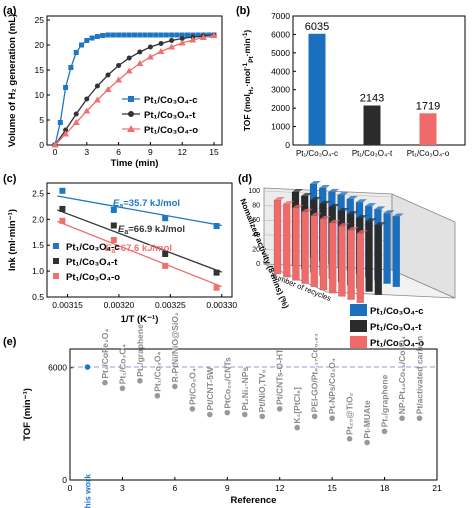  I want to click on z-tick-label: 100, so click(254, 191).